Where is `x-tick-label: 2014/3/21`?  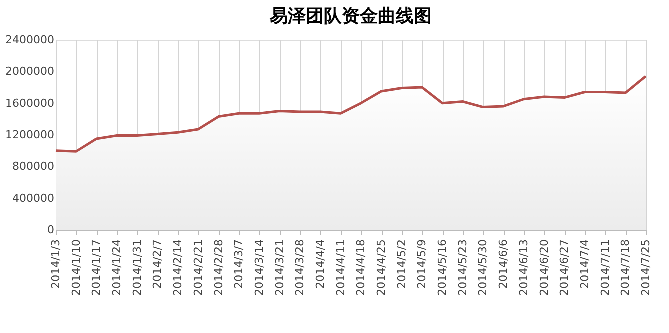 x-tick-label: 2014/3/21 is located at coordinates (279, 268).